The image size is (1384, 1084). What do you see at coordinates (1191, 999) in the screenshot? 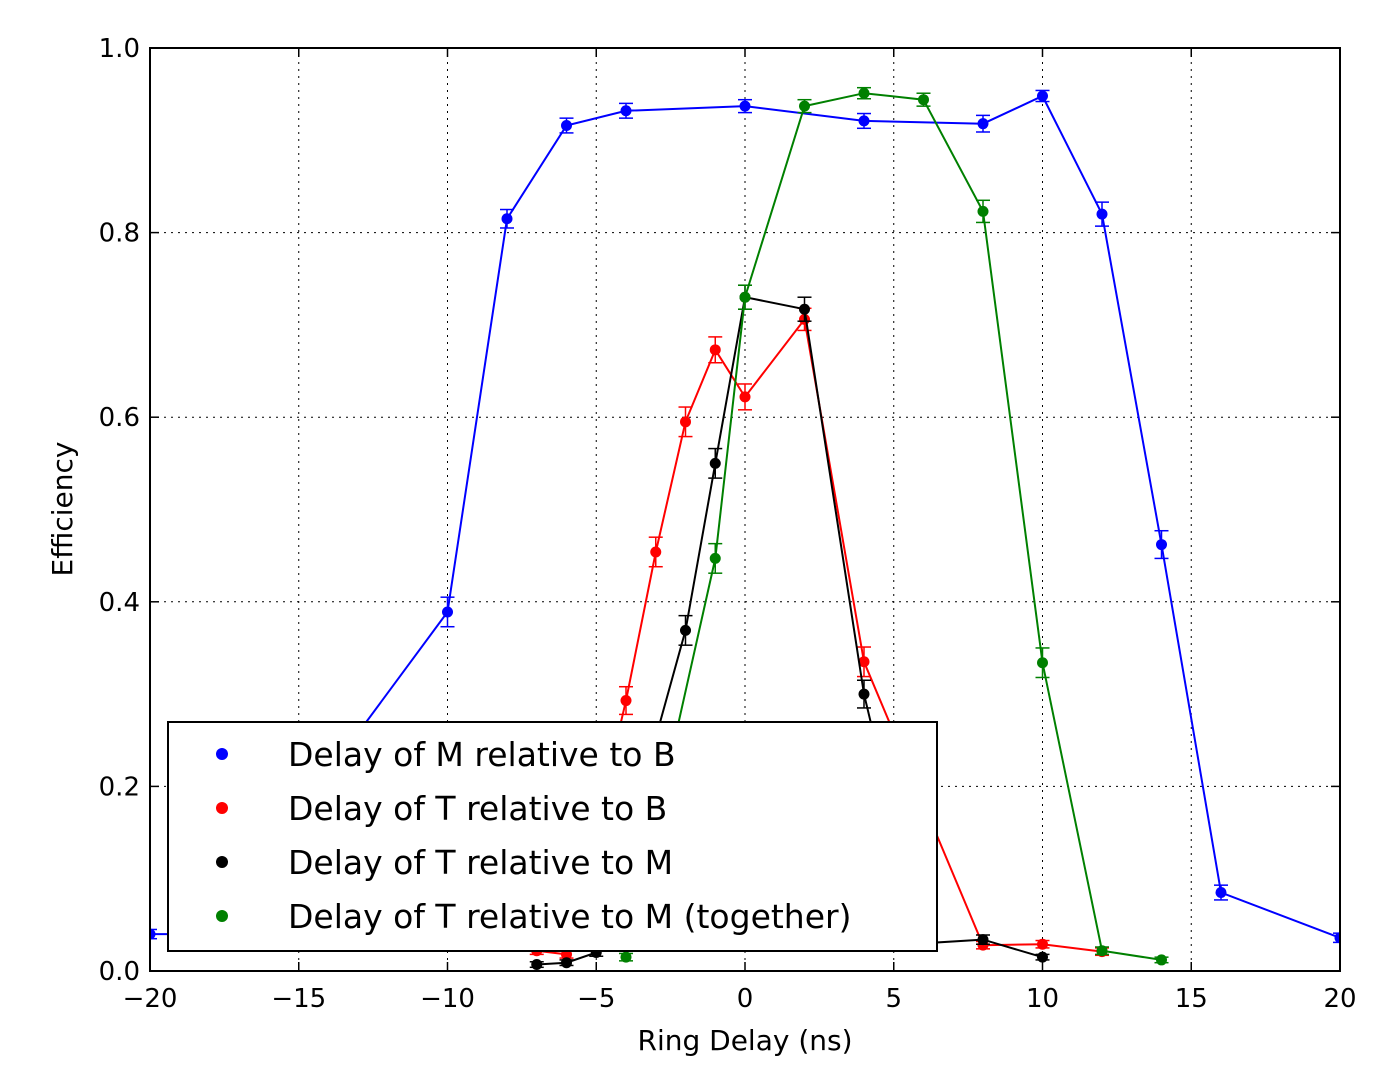
I see `x-tick-label: 15` at bounding box center [1191, 999].